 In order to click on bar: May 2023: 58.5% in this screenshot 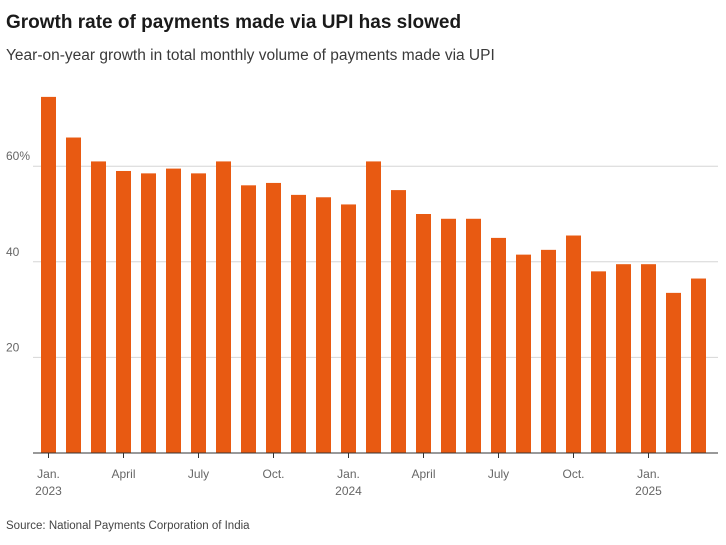, I will do `click(148, 313)`.